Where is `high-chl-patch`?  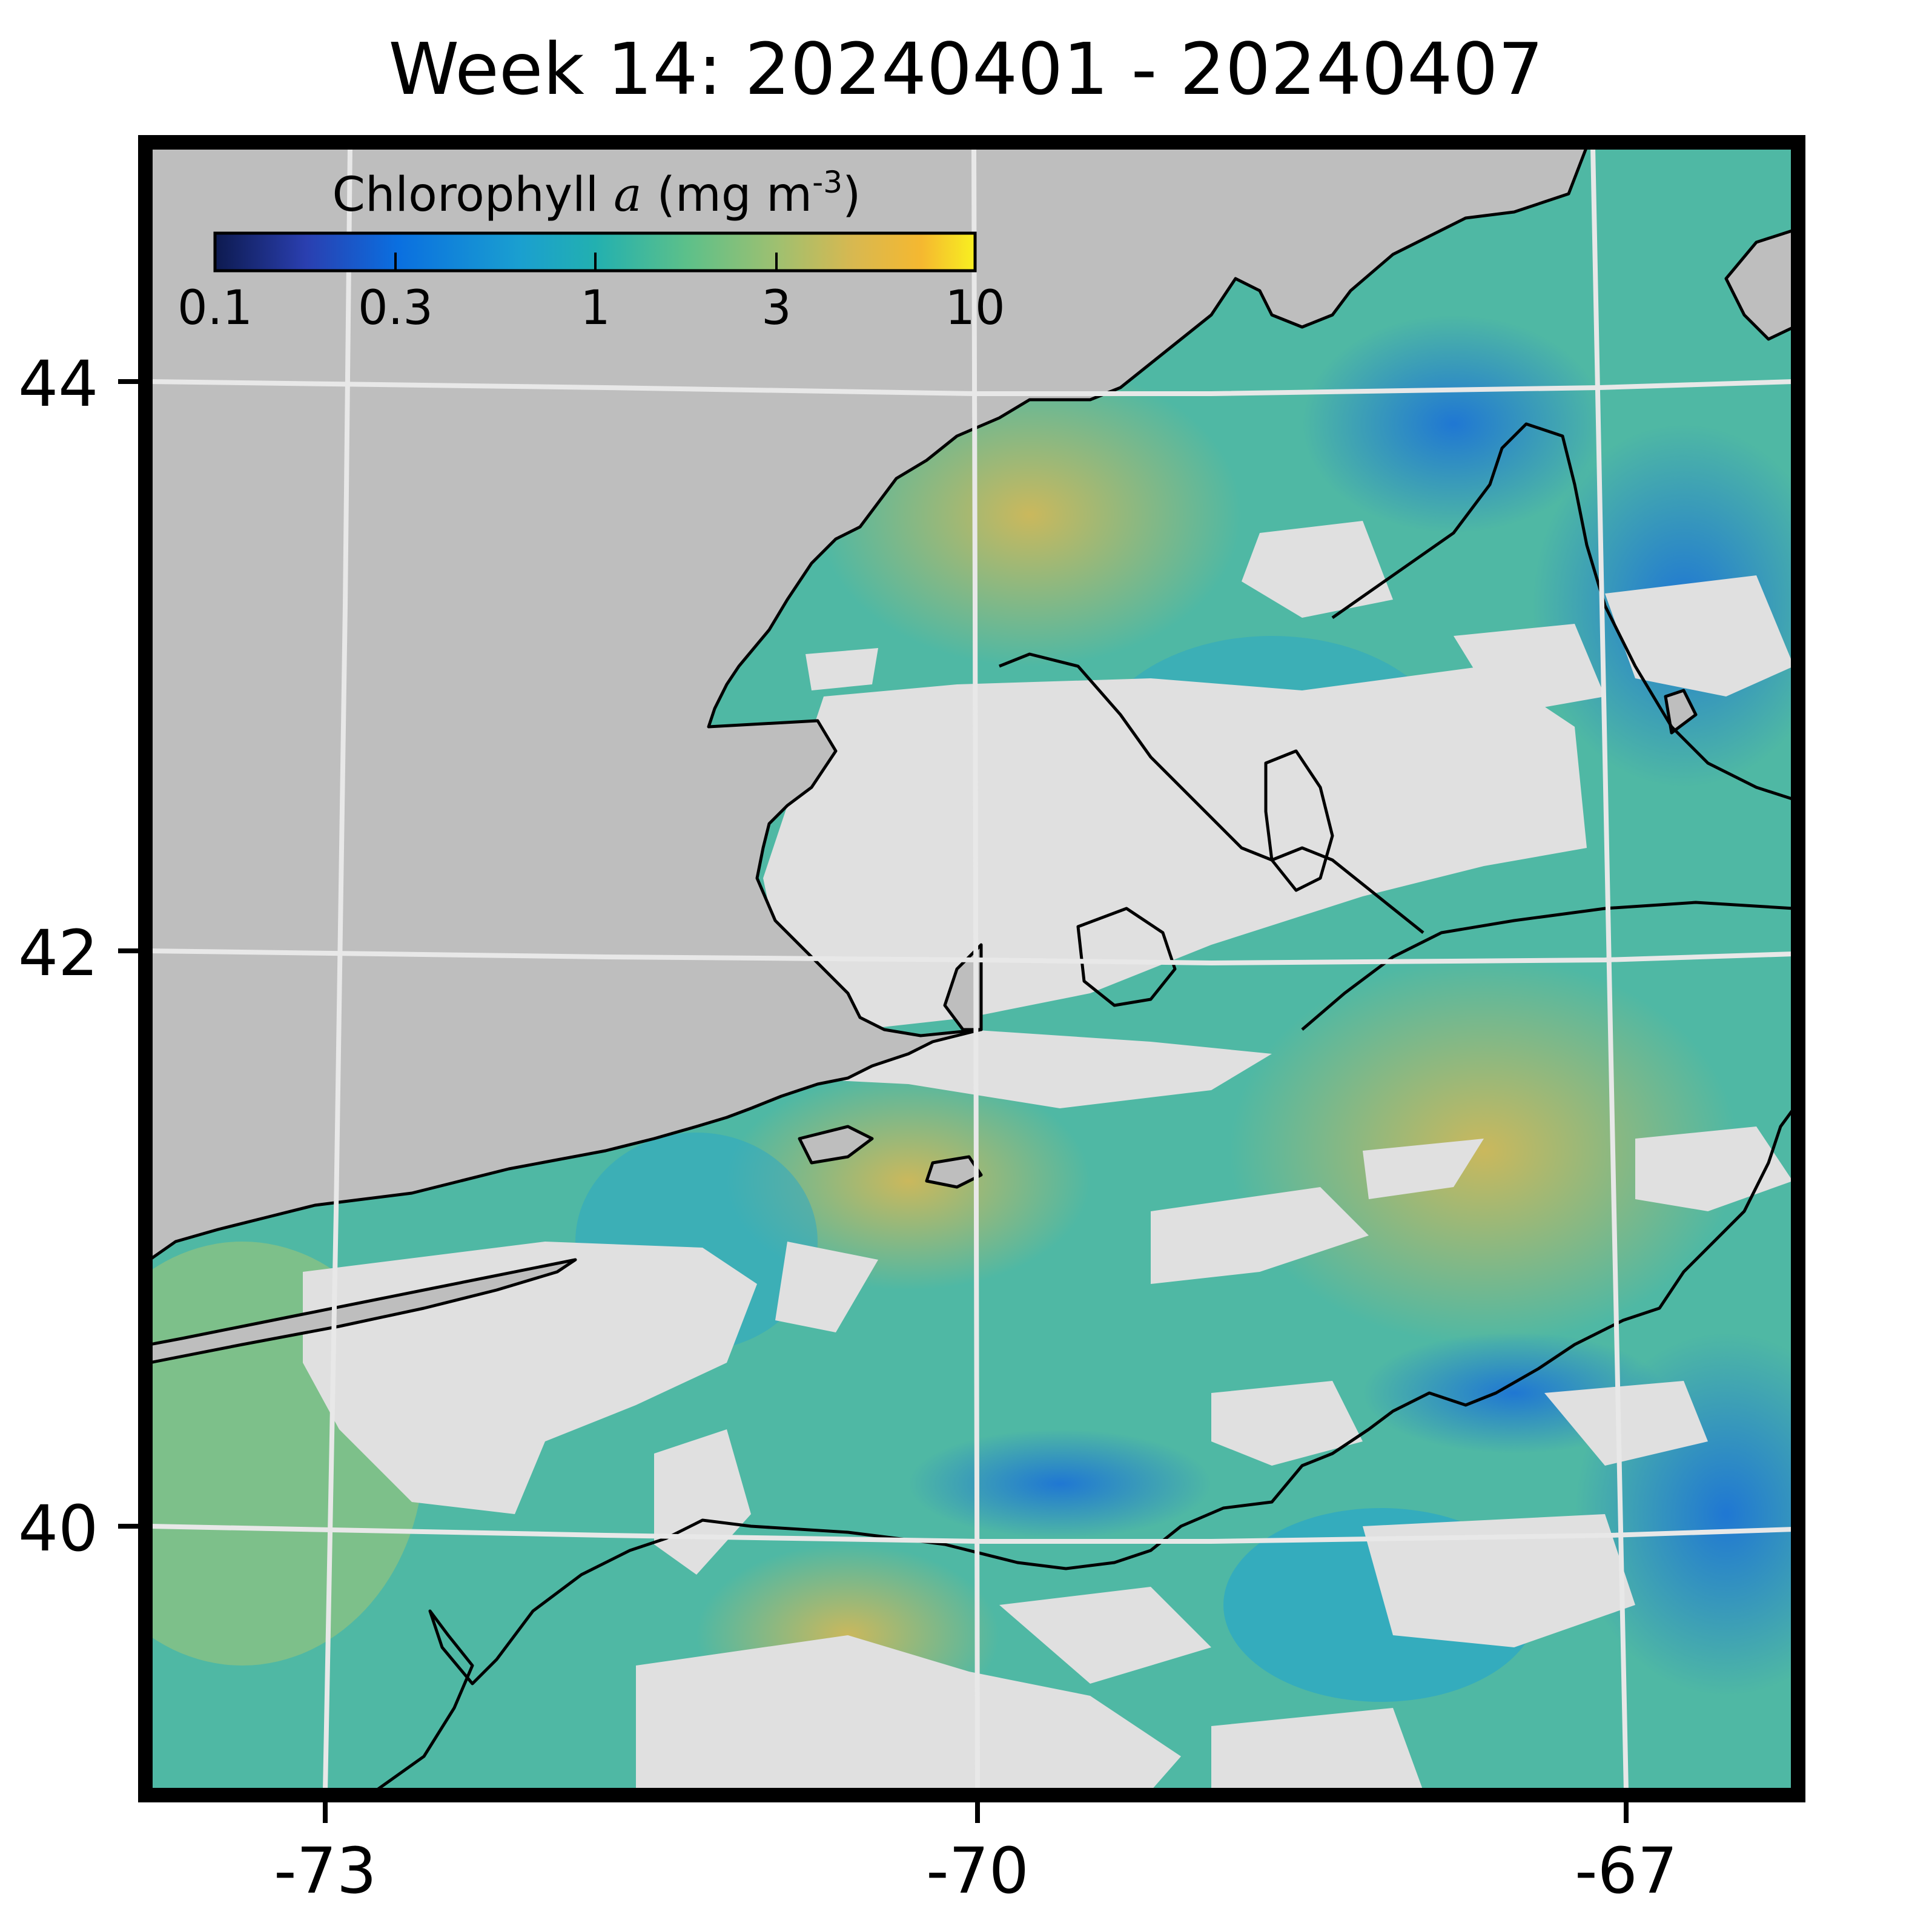 high-chl-patch is located at coordinates (909, 1181).